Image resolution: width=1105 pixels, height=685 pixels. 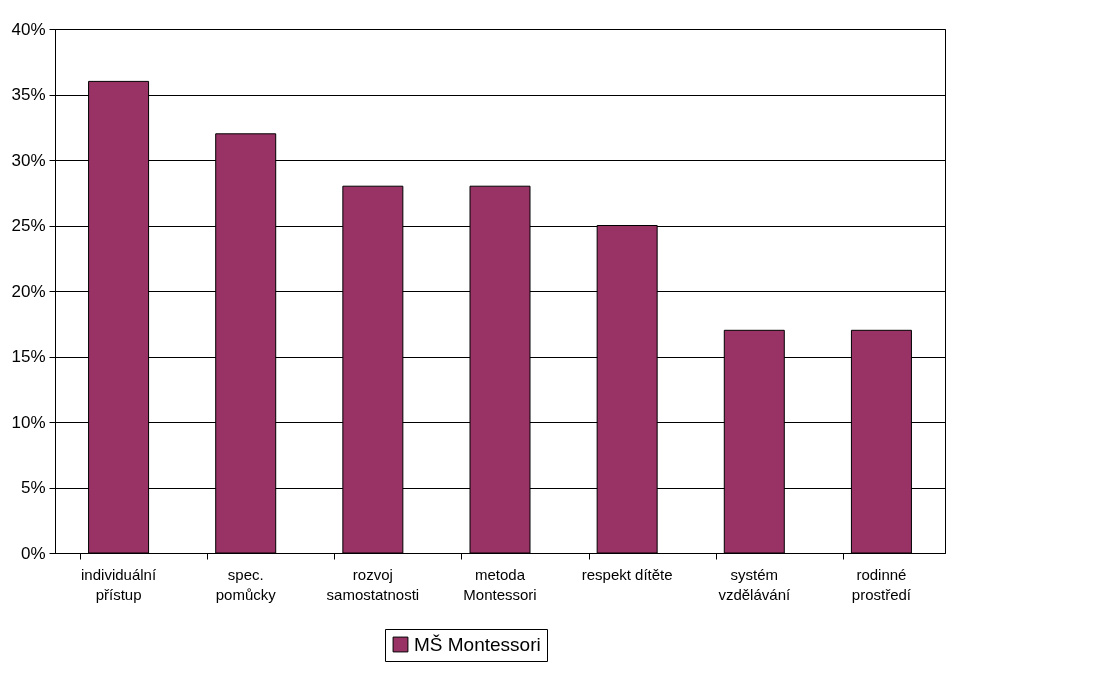 What do you see at coordinates (28, 225) in the screenshot?
I see `y-tick-label: 25%` at bounding box center [28, 225].